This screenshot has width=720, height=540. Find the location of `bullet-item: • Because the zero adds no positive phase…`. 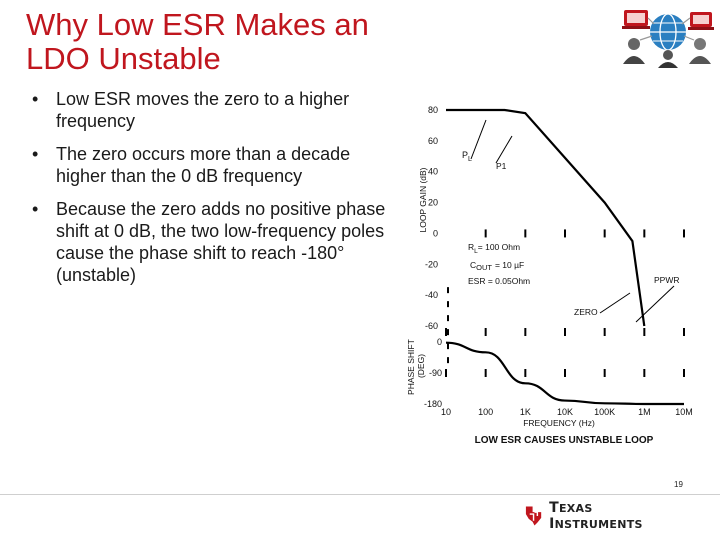

bullet-item: • Because the zero adds no positive phase… is located at coordinates (210, 242).